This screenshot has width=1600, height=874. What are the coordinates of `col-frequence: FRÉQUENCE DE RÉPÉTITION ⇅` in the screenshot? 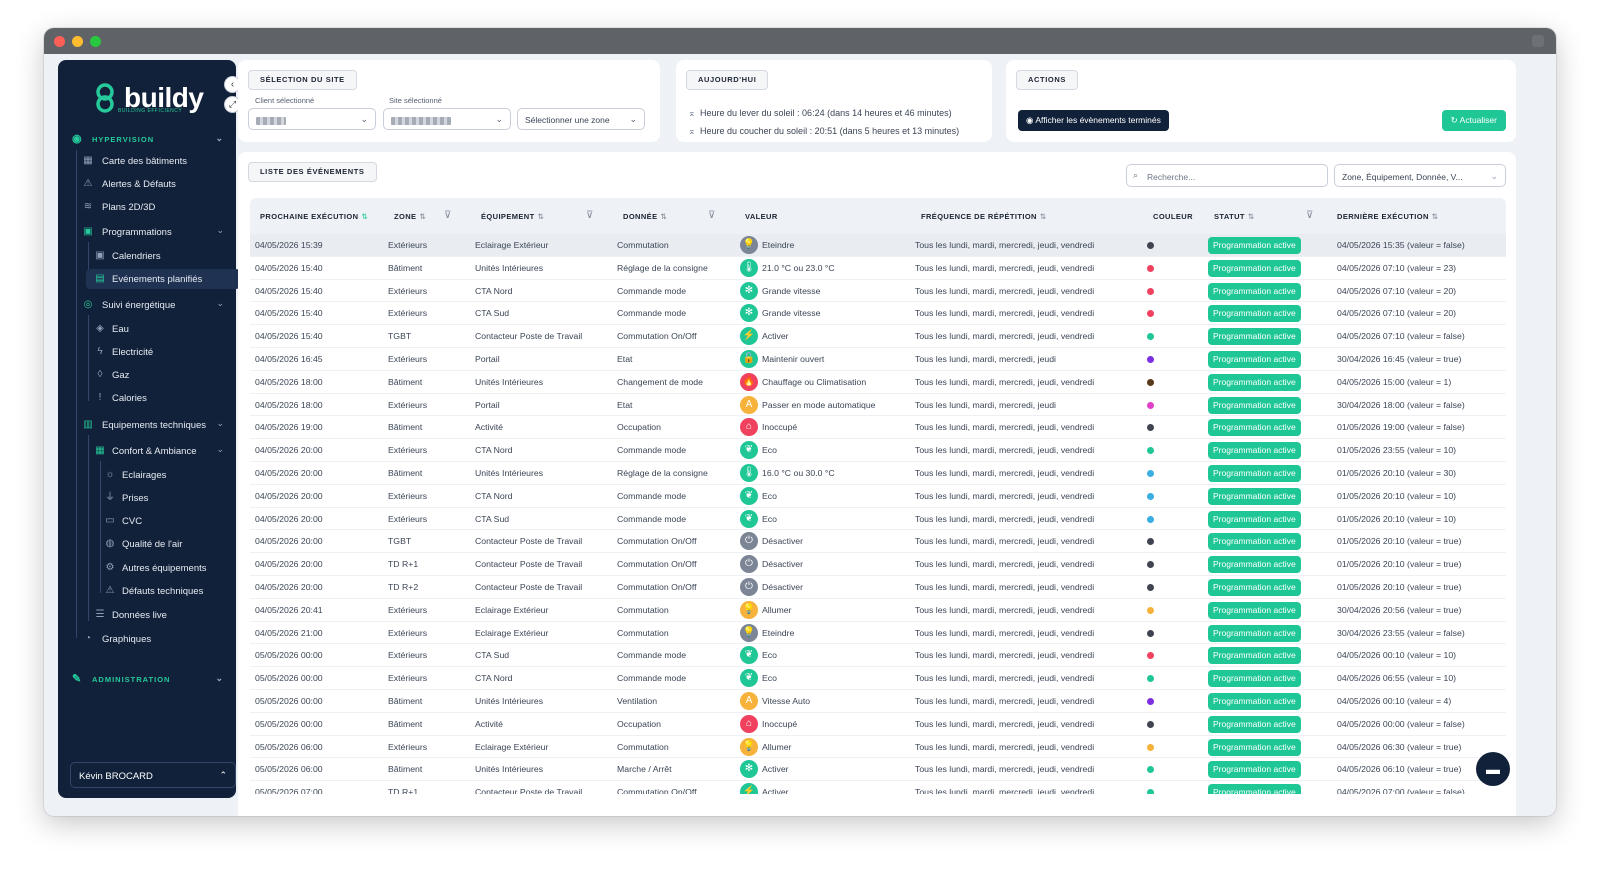 It's located at (984, 216).